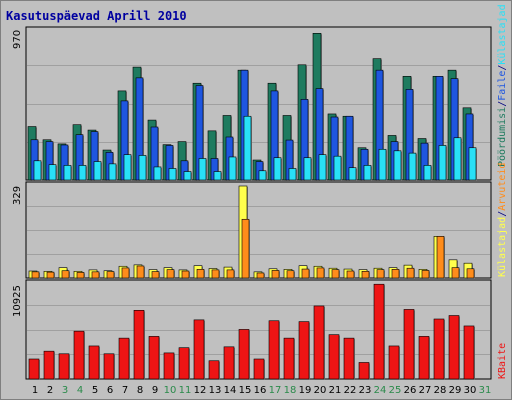 The image size is (512, 401). Describe the element at coordinates (155, 390) in the screenshot. I see `day-label-9: 9` at that location.